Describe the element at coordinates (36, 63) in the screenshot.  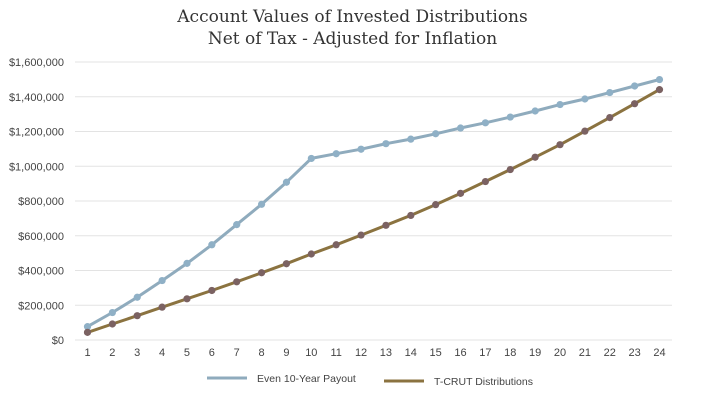
I see `y-tick-label: $1,600,000` at that location.